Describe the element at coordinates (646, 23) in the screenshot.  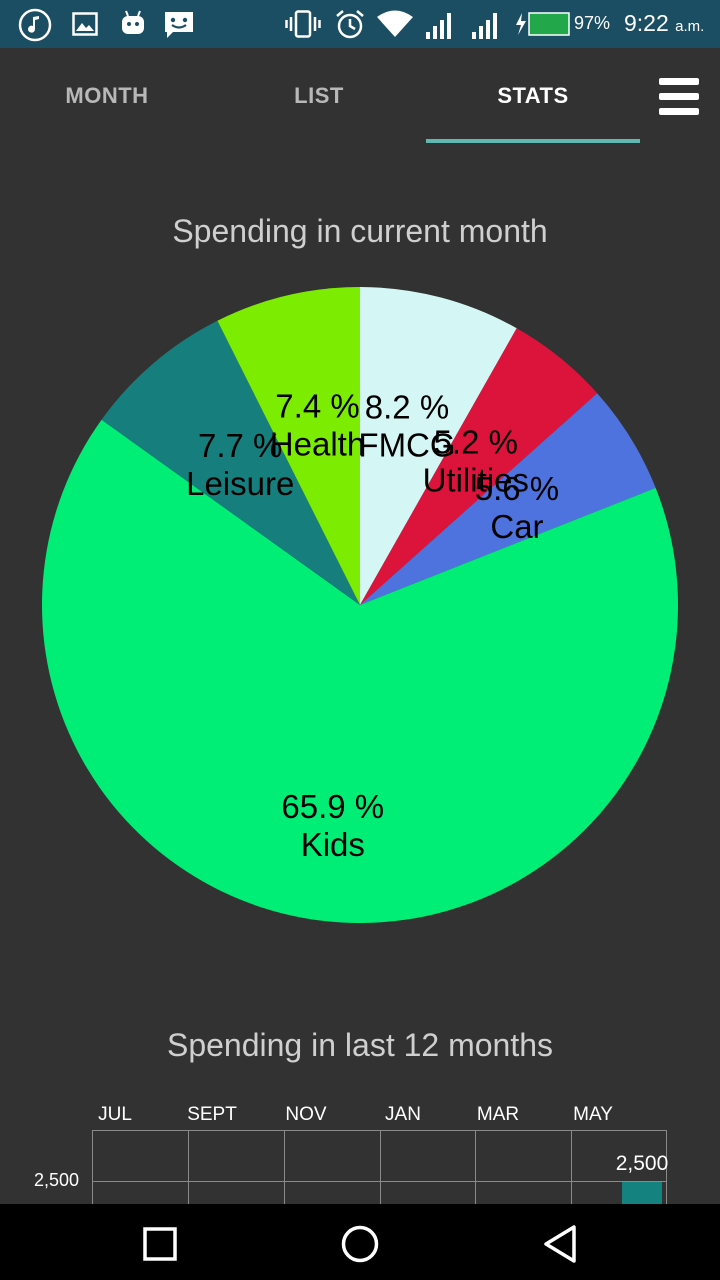
I see `clock-time: 9:22` at that location.